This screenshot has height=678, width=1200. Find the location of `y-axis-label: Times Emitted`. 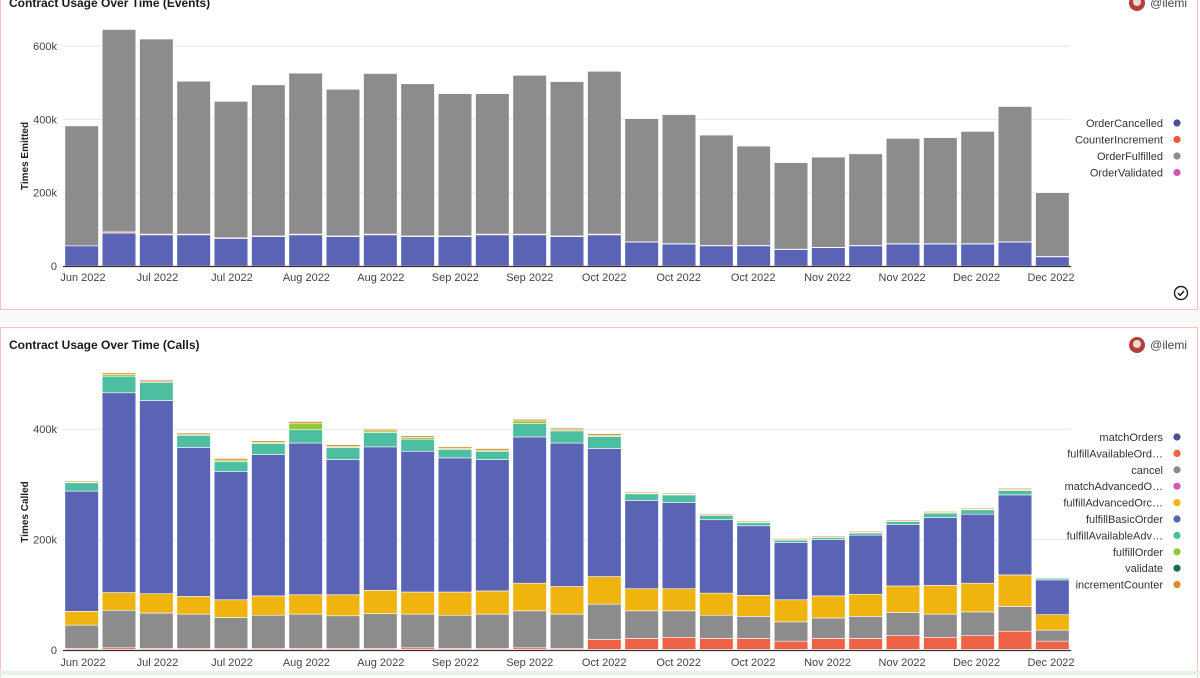

y-axis-label: Times Emitted is located at coordinates (25, 156).